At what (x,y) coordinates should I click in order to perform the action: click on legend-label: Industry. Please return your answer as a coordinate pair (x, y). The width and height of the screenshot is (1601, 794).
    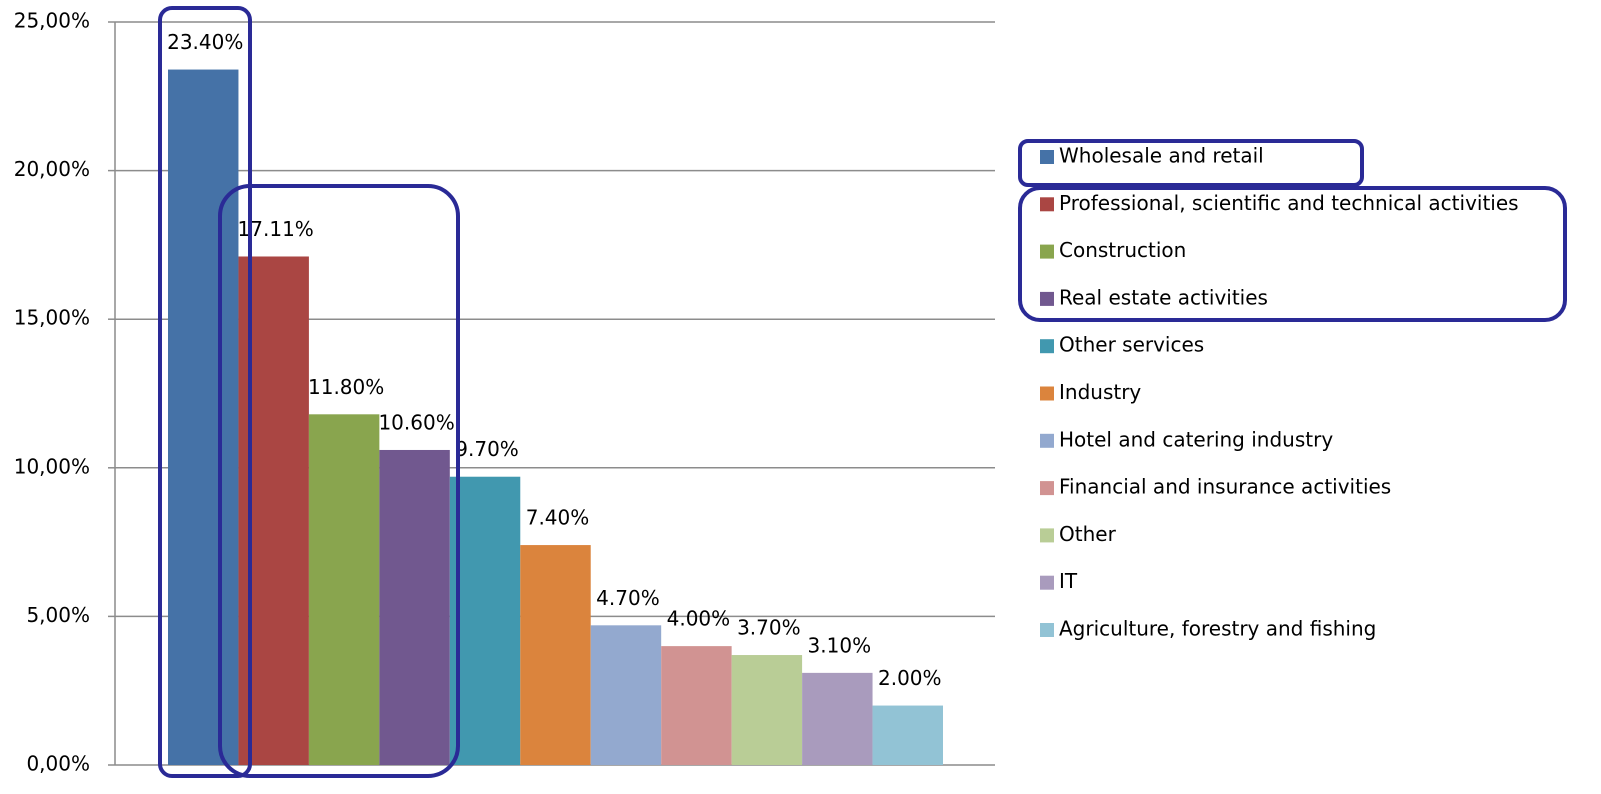
    Looking at the image, I should click on (1100, 392).